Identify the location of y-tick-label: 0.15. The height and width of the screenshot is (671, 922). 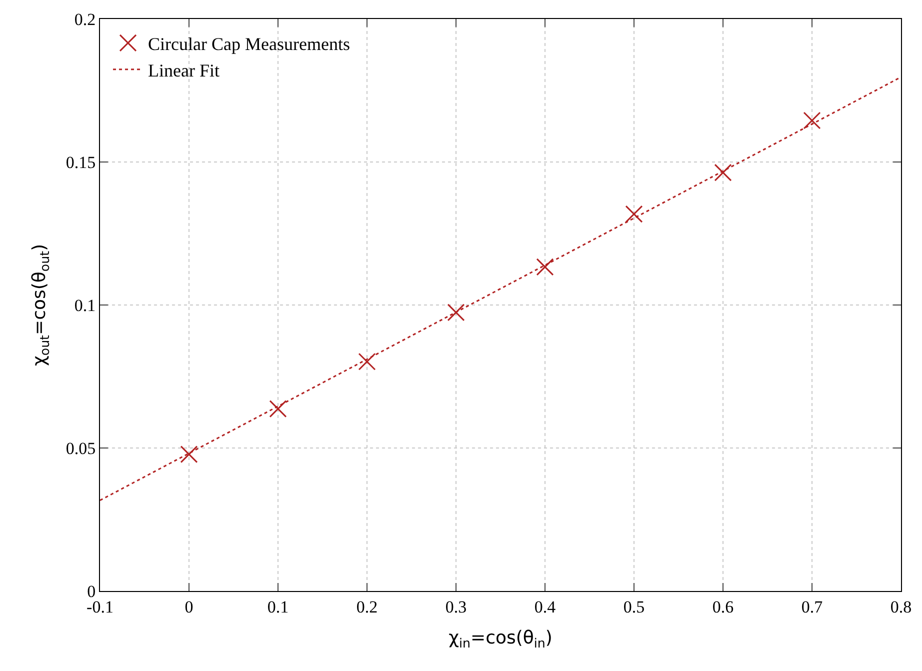
(81, 162).